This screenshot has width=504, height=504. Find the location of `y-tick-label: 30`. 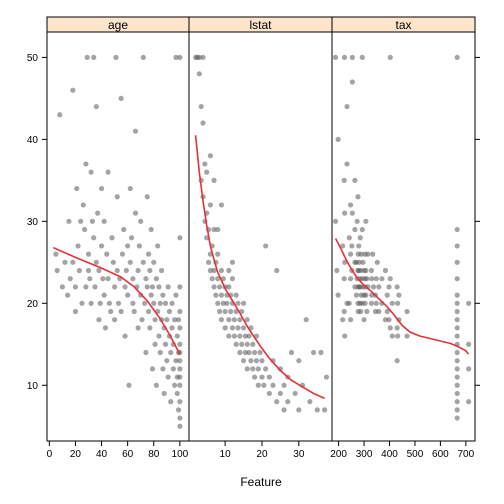

y-tick-label: 30 is located at coordinates (33, 222).